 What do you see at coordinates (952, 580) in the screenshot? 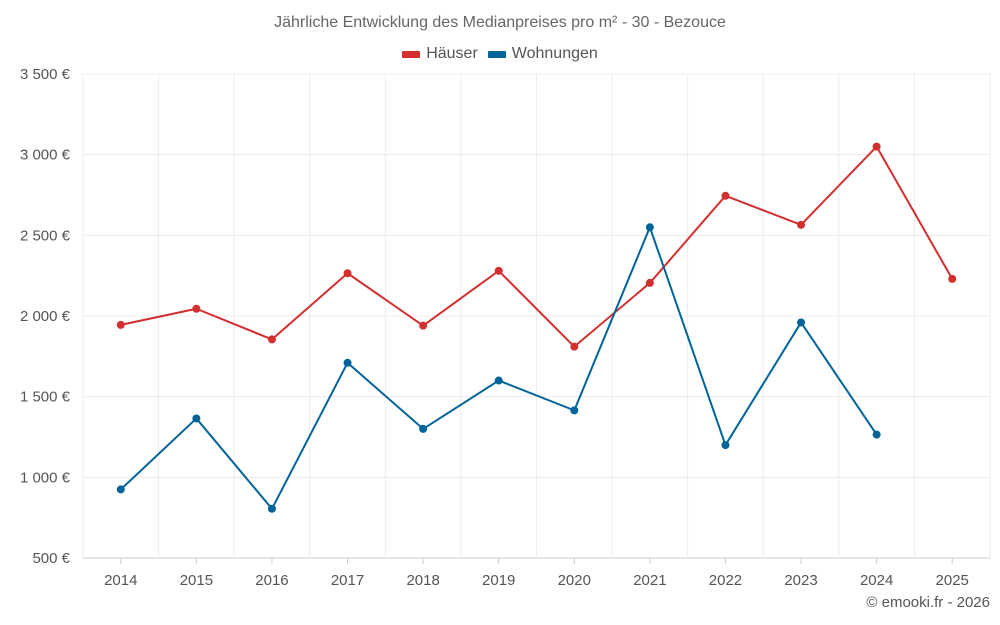
I see `x-tick-label: 2025` at bounding box center [952, 580].